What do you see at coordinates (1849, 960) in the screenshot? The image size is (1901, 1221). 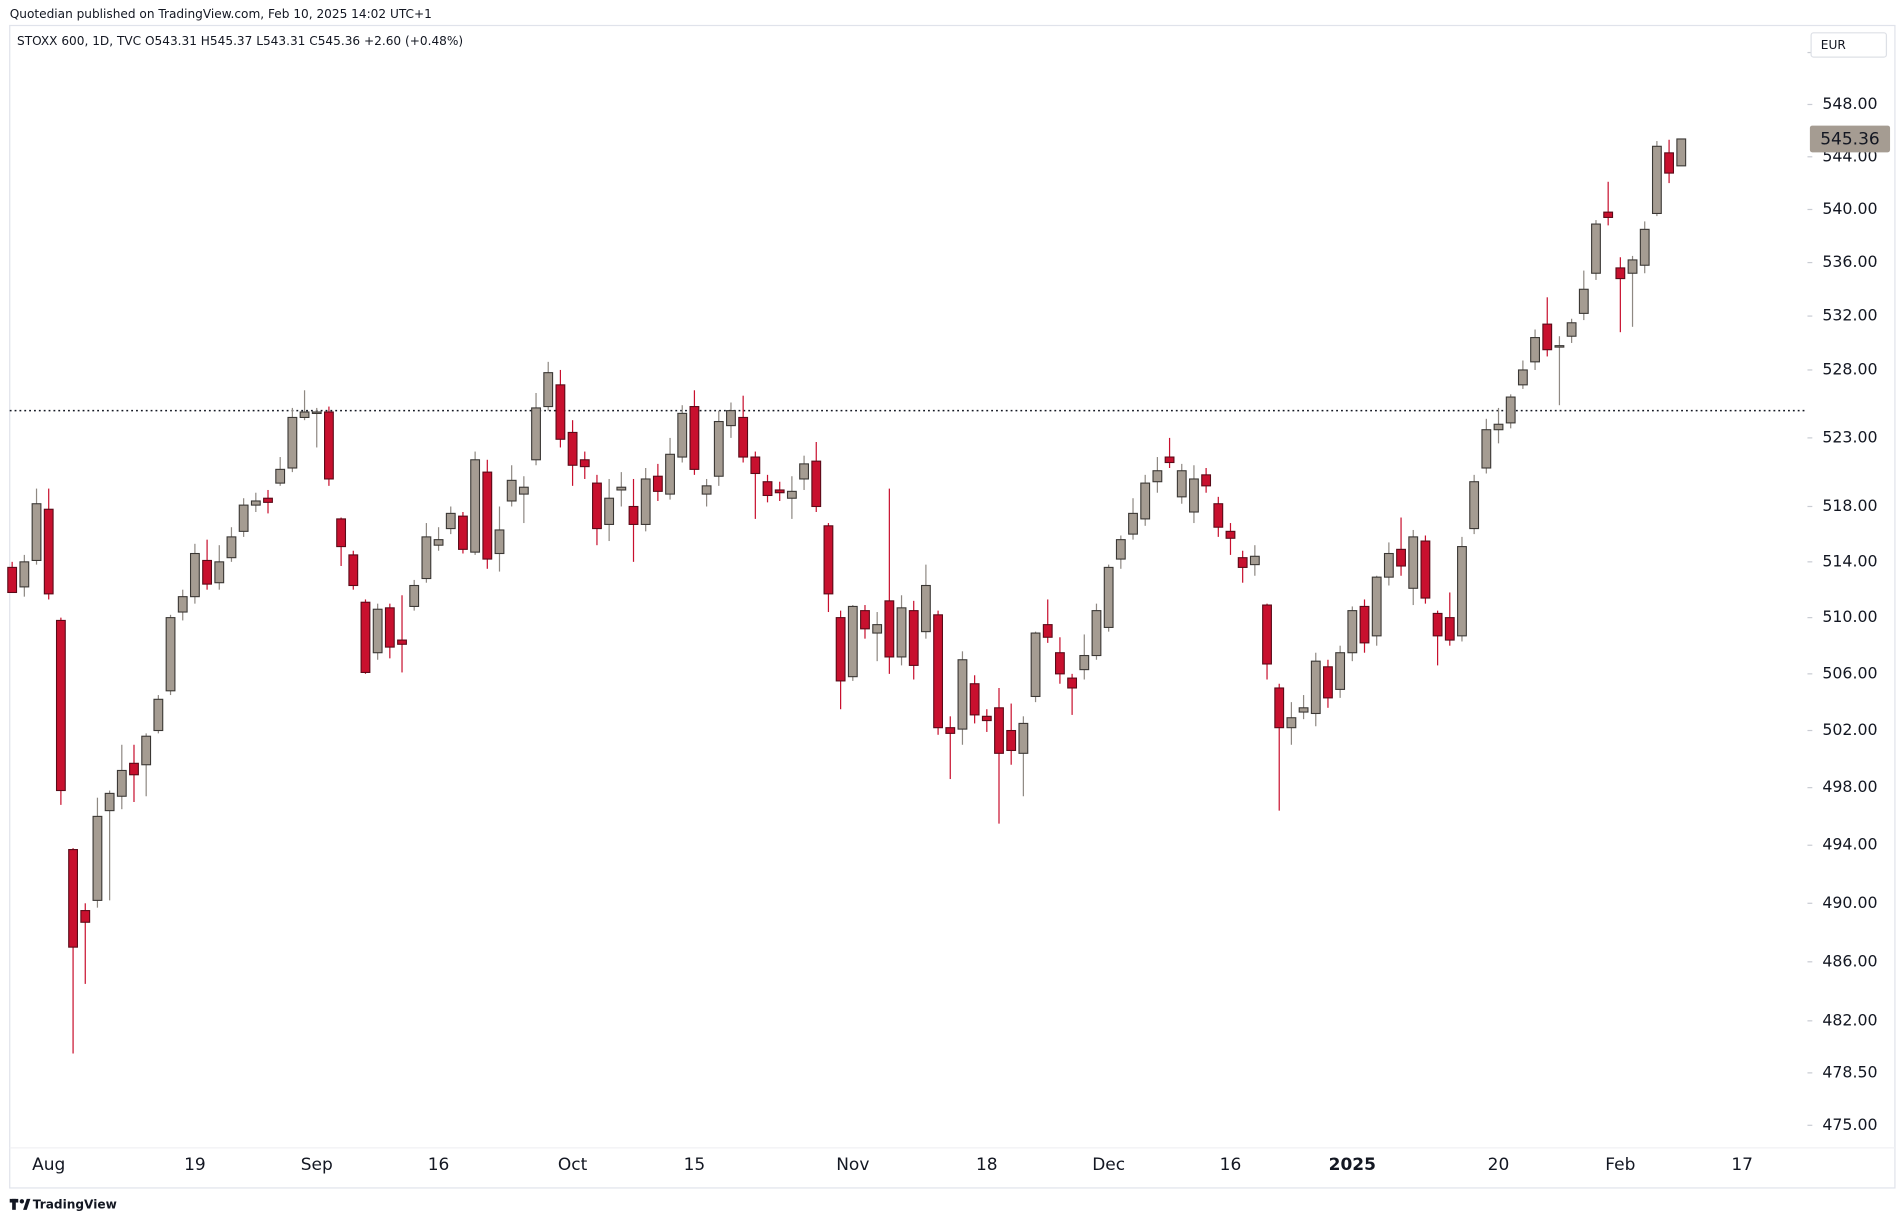 I see `y-tick-label: 486.00` at bounding box center [1849, 960].